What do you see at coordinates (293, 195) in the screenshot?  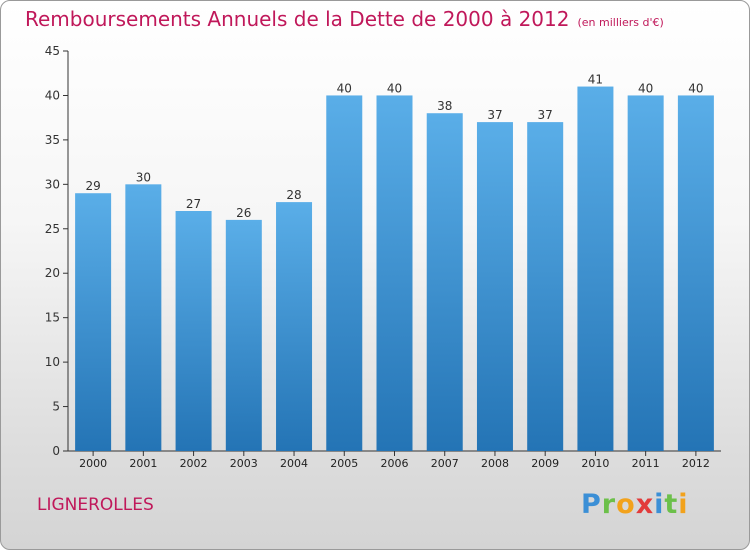 I see `data-label: 28` at bounding box center [293, 195].